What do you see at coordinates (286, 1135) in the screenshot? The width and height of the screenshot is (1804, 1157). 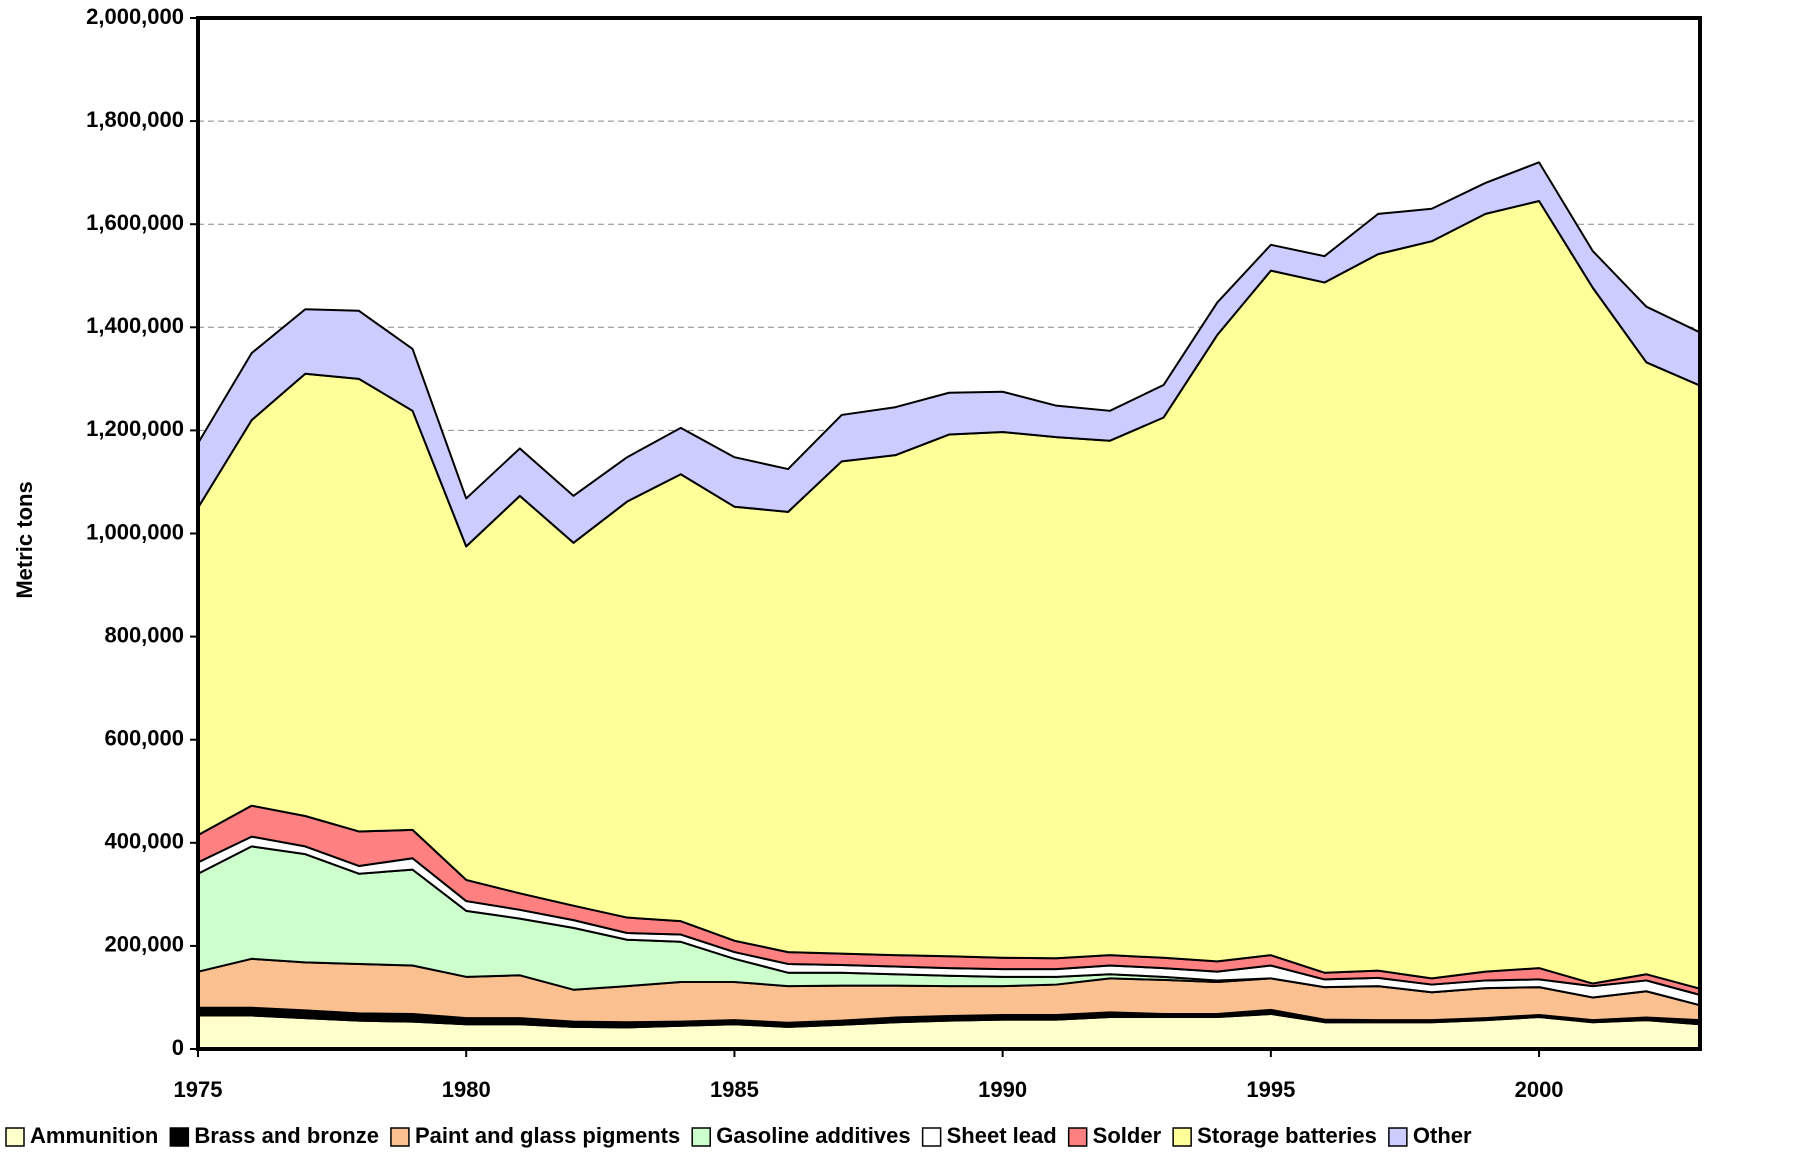 I see `legend-label: Brass and bronze` at bounding box center [286, 1135].